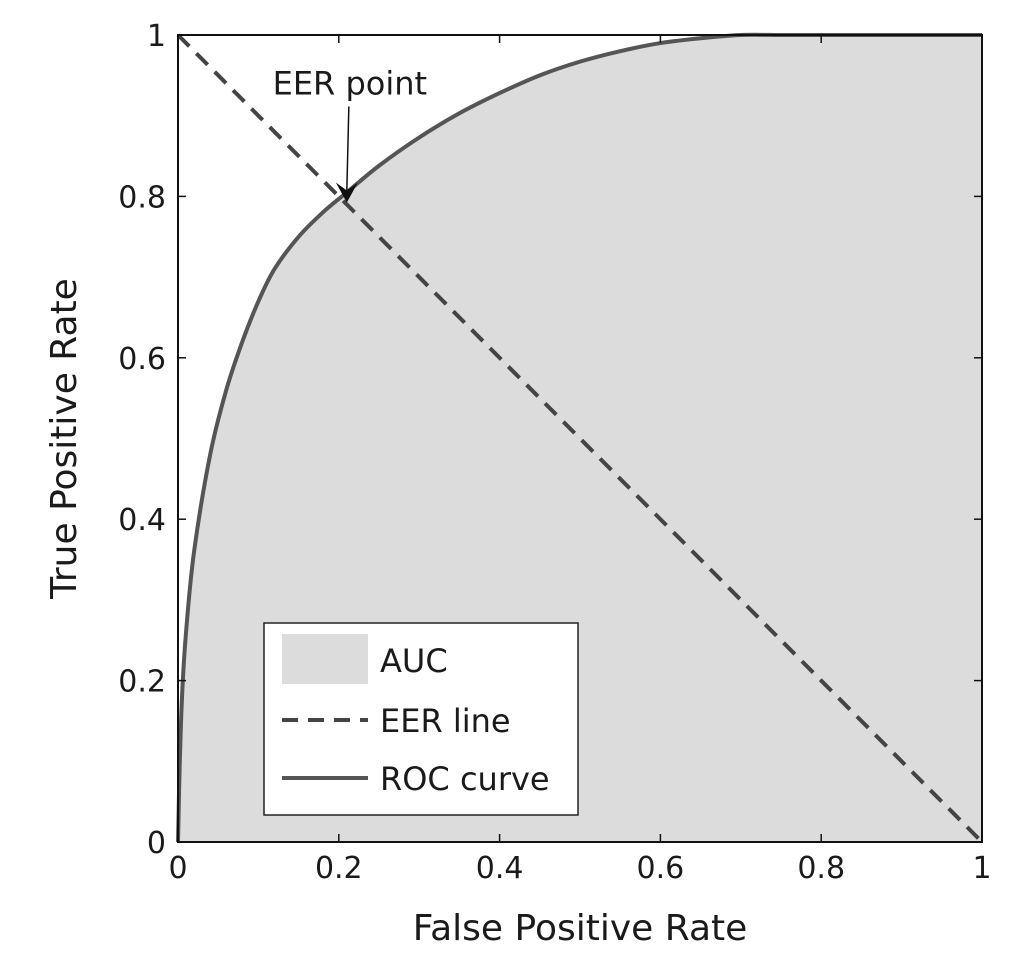  What do you see at coordinates (580, 928) in the screenshot?
I see `x-axis-label: False Positive Rate` at bounding box center [580, 928].